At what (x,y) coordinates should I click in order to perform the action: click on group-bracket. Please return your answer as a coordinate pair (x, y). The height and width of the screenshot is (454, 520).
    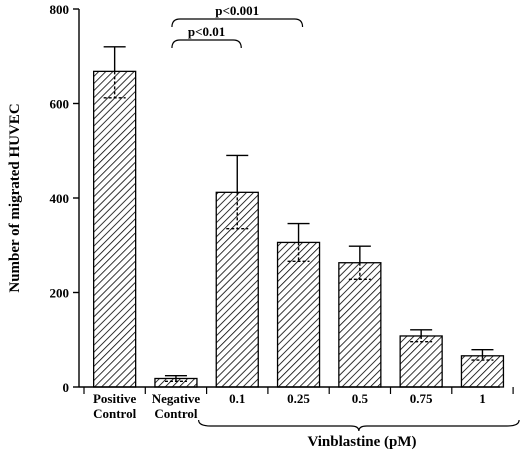
    Looking at the image, I should click on (359, 425).